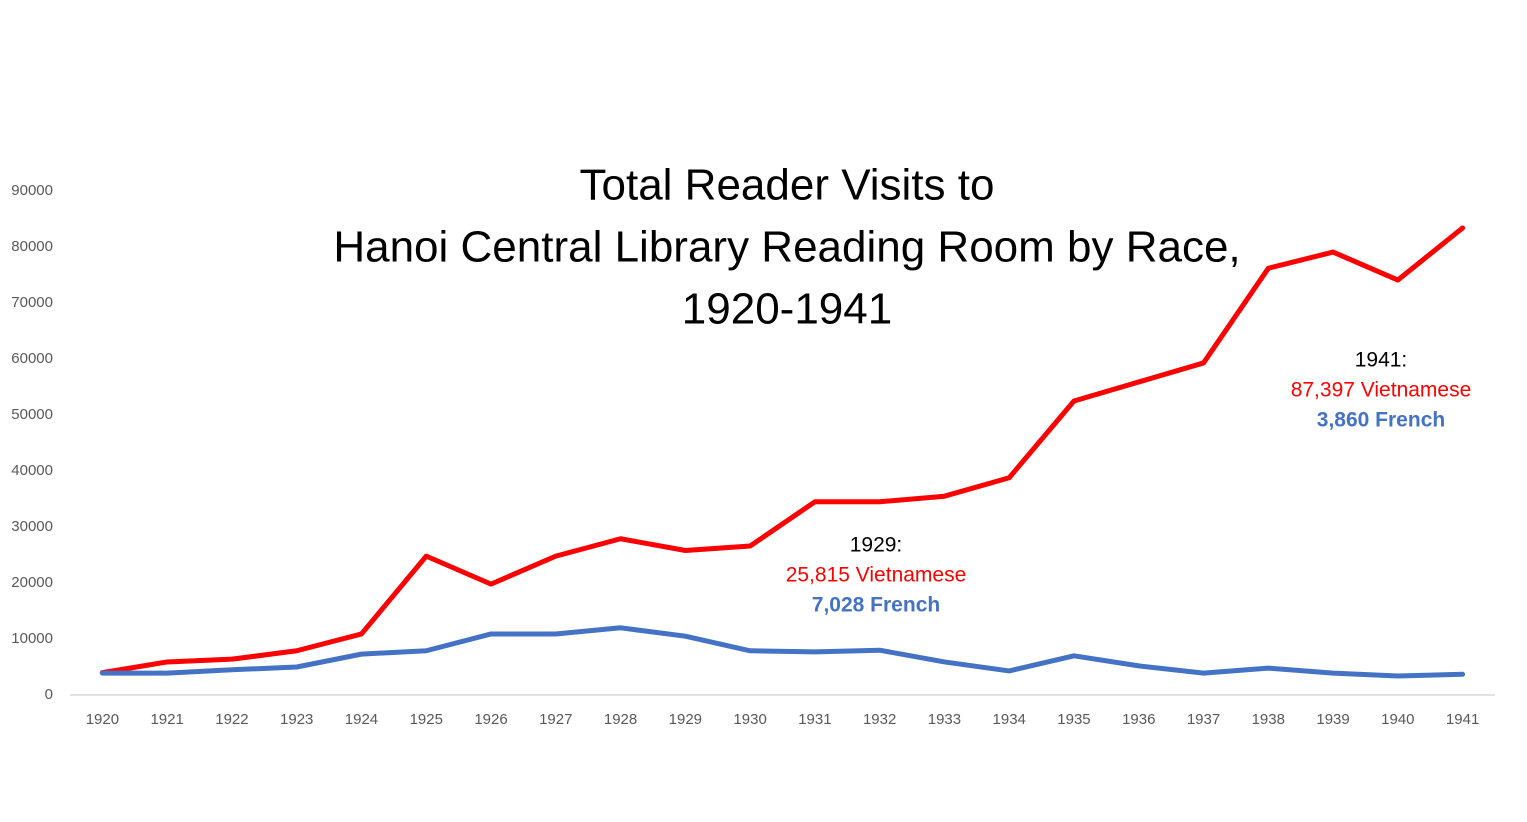 This screenshot has height=822, width=1527. Describe the element at coordinates (1381, 390) in the screenshot. I see `annotation: 87,397 Vietnamese` at that location.